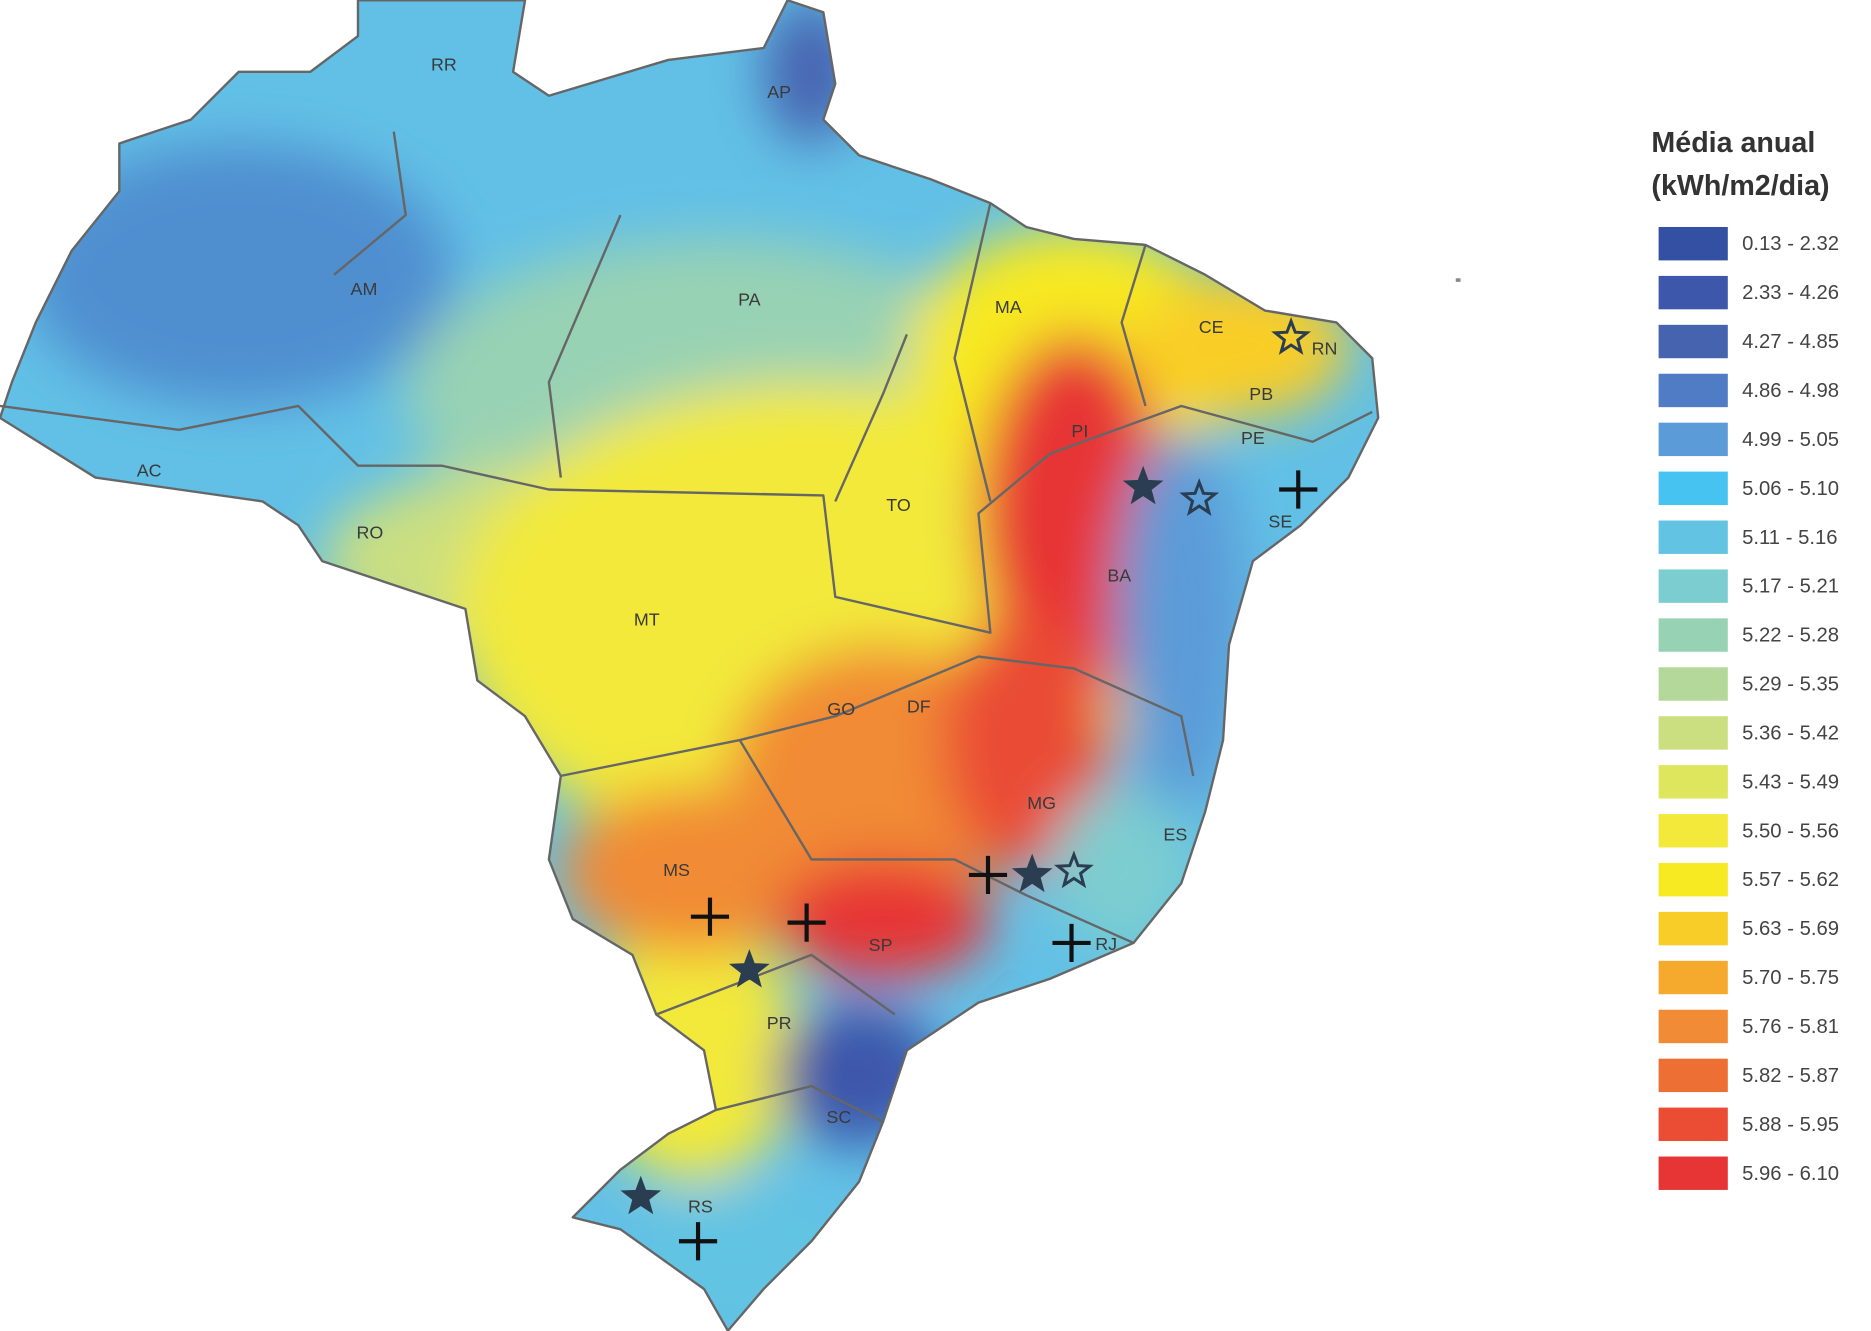 The image size is (1871, 1331). I want to click on legend-label: 5.96 - 6.10, so click(1790, 1174).